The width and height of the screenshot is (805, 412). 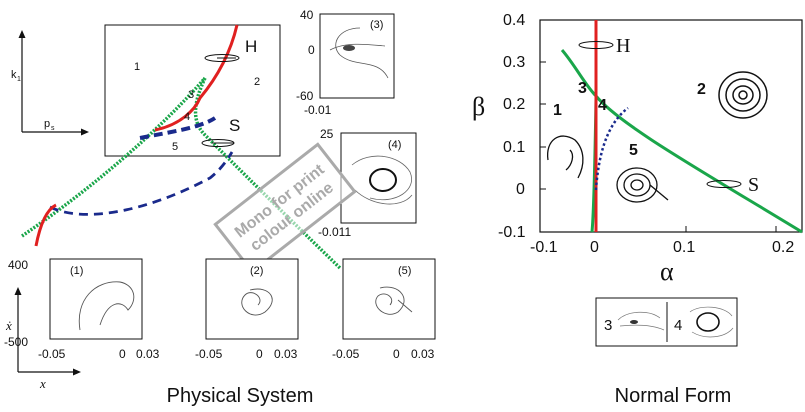 What do you see at coordinates (187, 117) in the screenshot?
I see `phys-region-4: 4` at bounding box center [187, 117].